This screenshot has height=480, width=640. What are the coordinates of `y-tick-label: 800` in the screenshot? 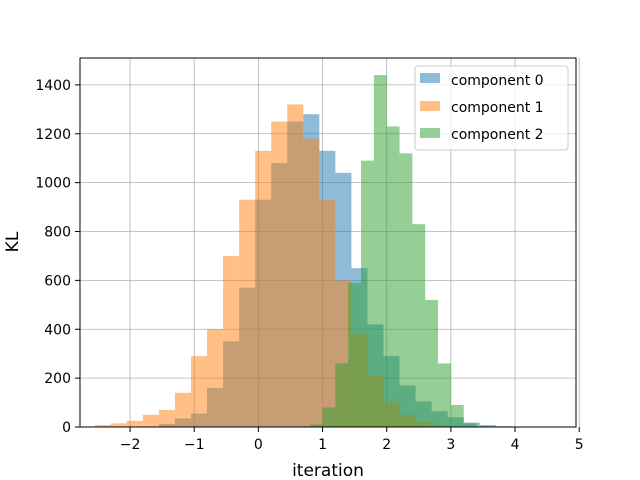 It's located at (57, 233).